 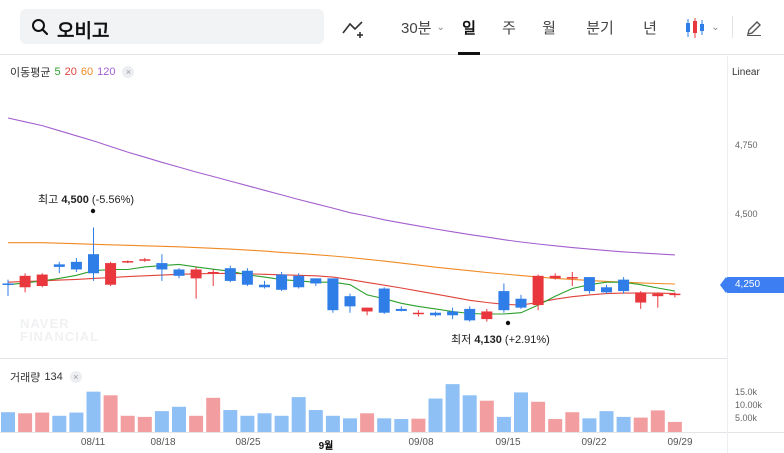 What do you see at coordinates (746, 418) in the screenshot?
I see `volume-tick: 5.00k` at bounding box center [746, 418].